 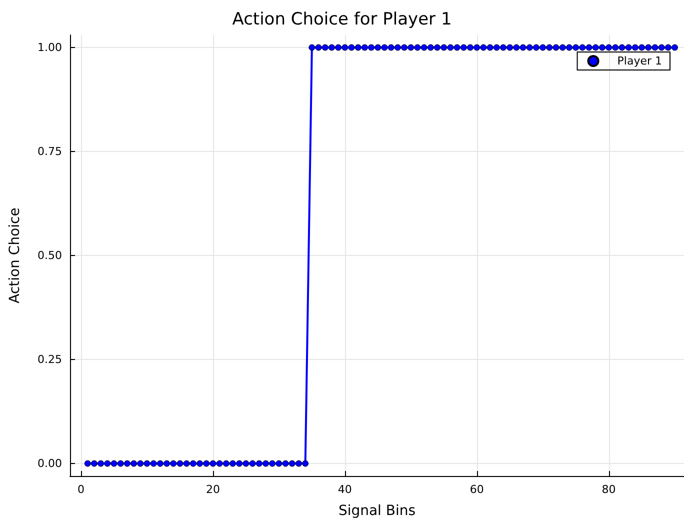 What do you see at coordinates (50, 463) in the screenshot?
I see `y-tick-label: 0.00` at bounding box center [50, 463].